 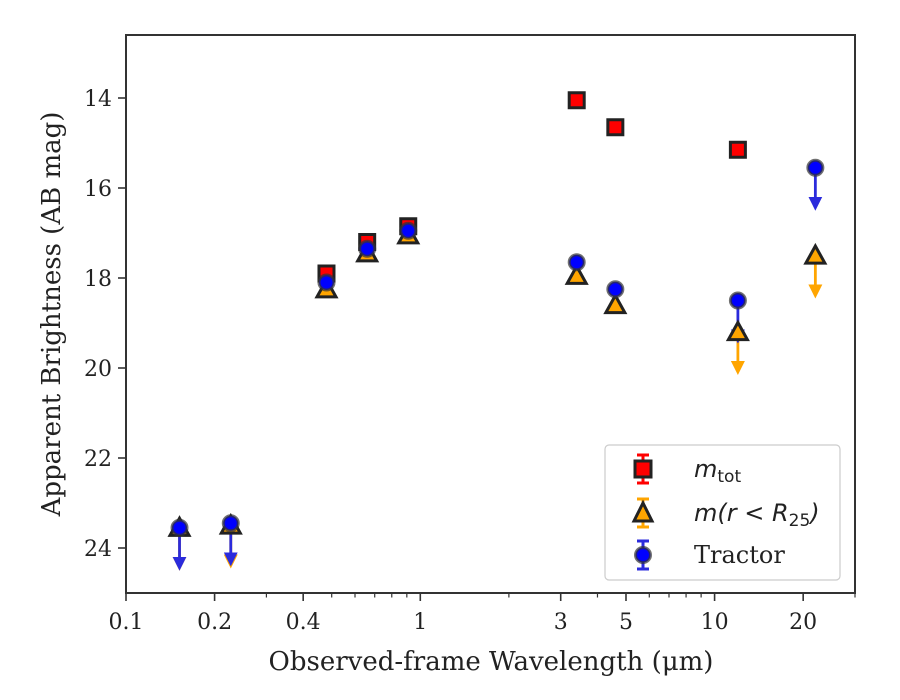 What do you see at coordinates (626, 622) in the screenshot?
I see `x-tick-label: 5` at bounding box center [626, 622].